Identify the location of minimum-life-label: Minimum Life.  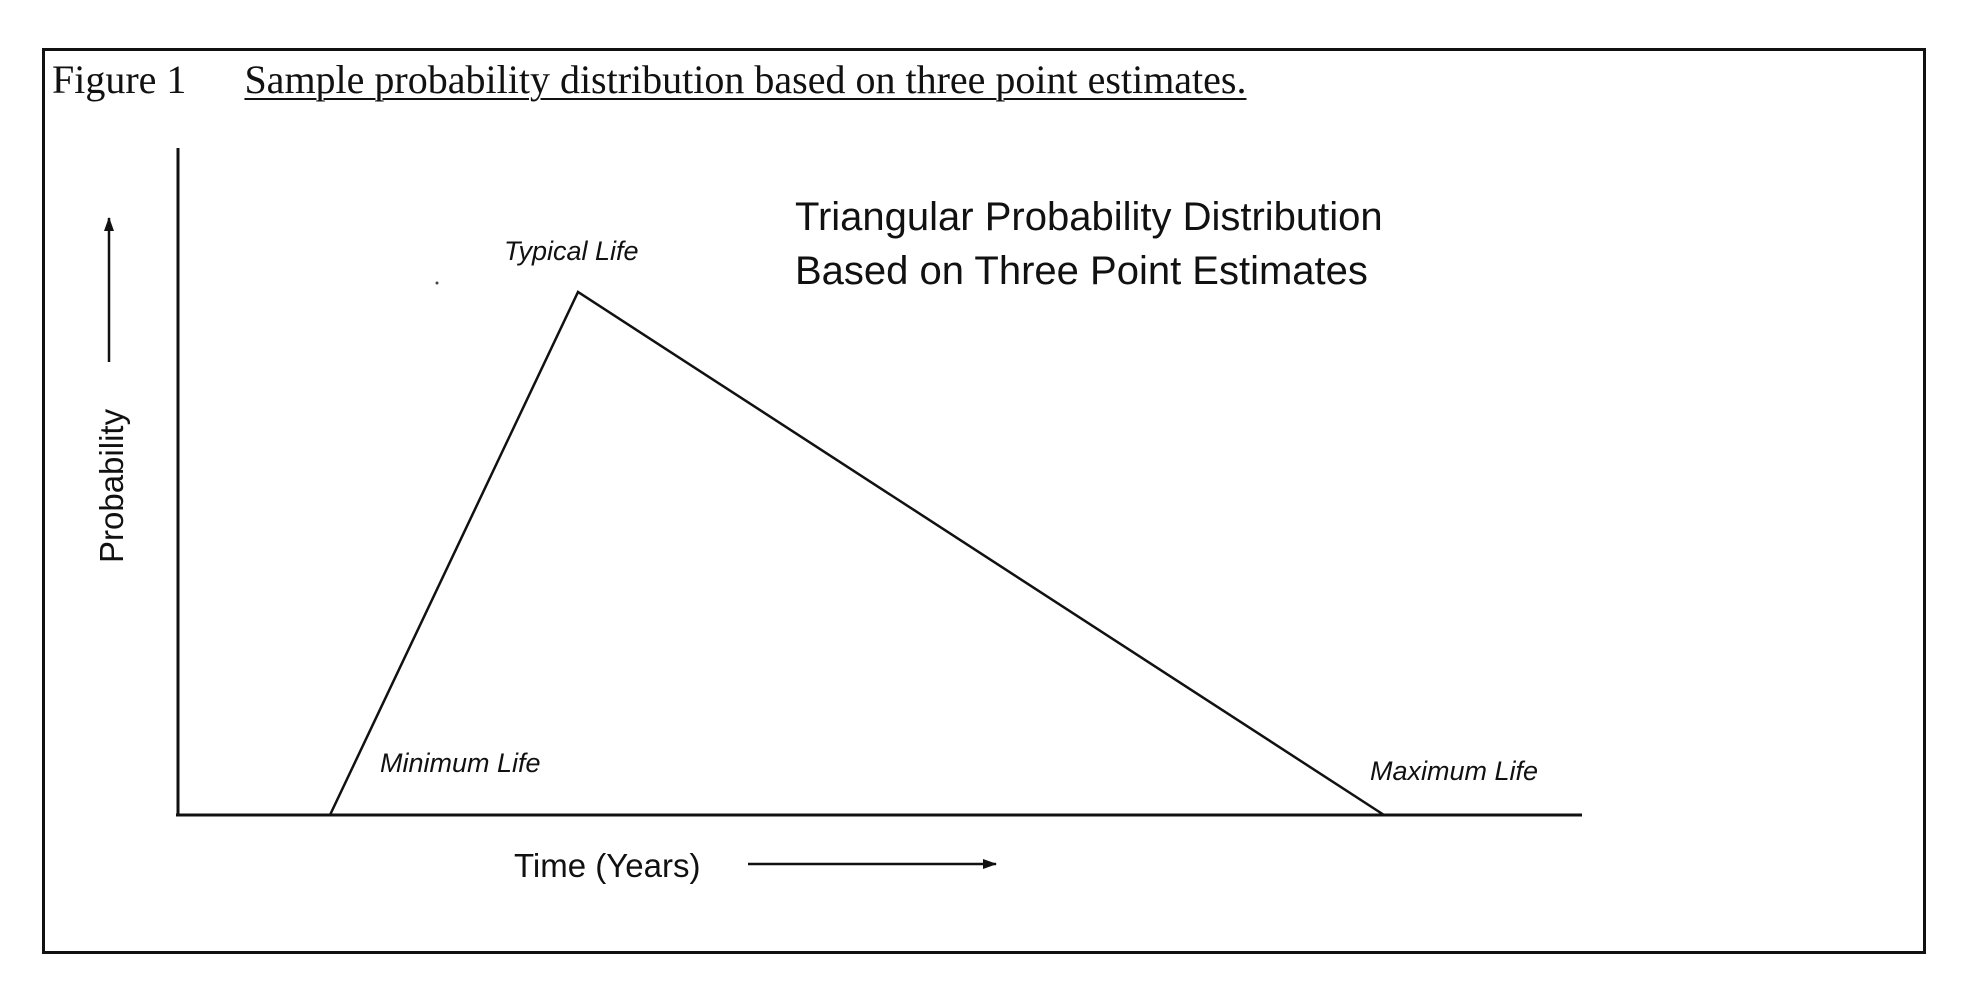
(460, 763).